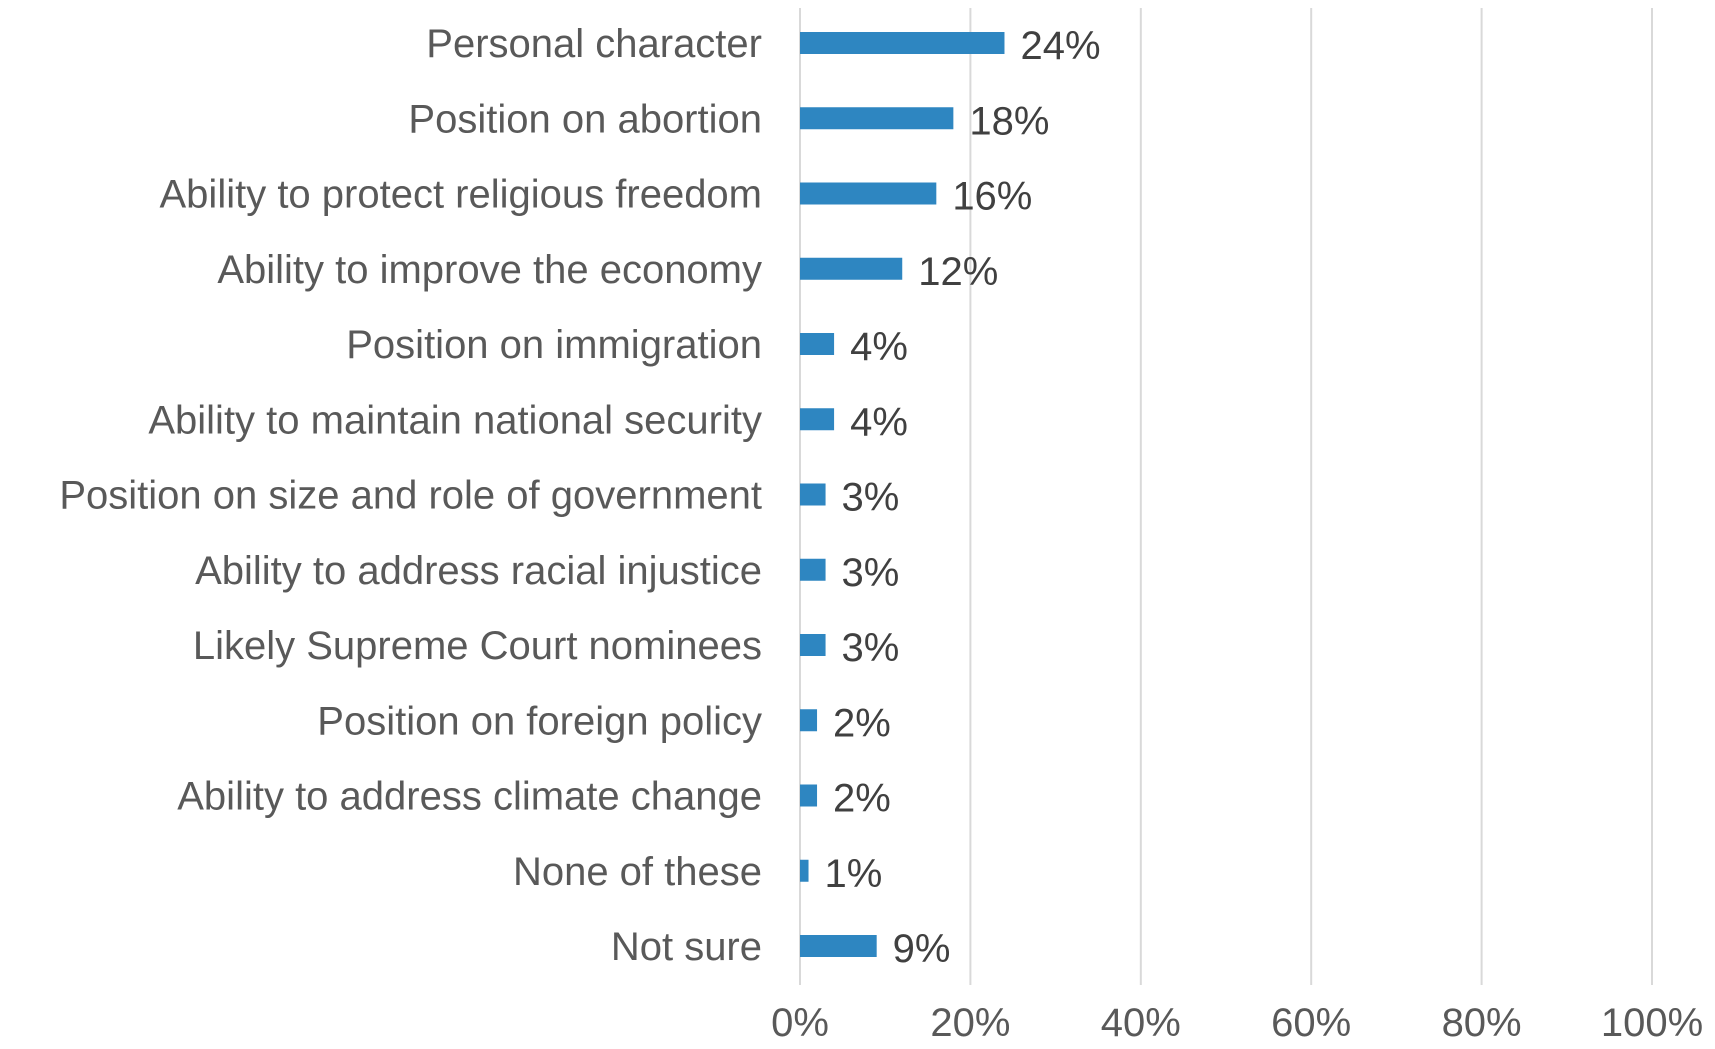  Describe the element at coordinates (1141, 1023) in the screenshot. I see `x-tick-label: 40%` at that location.